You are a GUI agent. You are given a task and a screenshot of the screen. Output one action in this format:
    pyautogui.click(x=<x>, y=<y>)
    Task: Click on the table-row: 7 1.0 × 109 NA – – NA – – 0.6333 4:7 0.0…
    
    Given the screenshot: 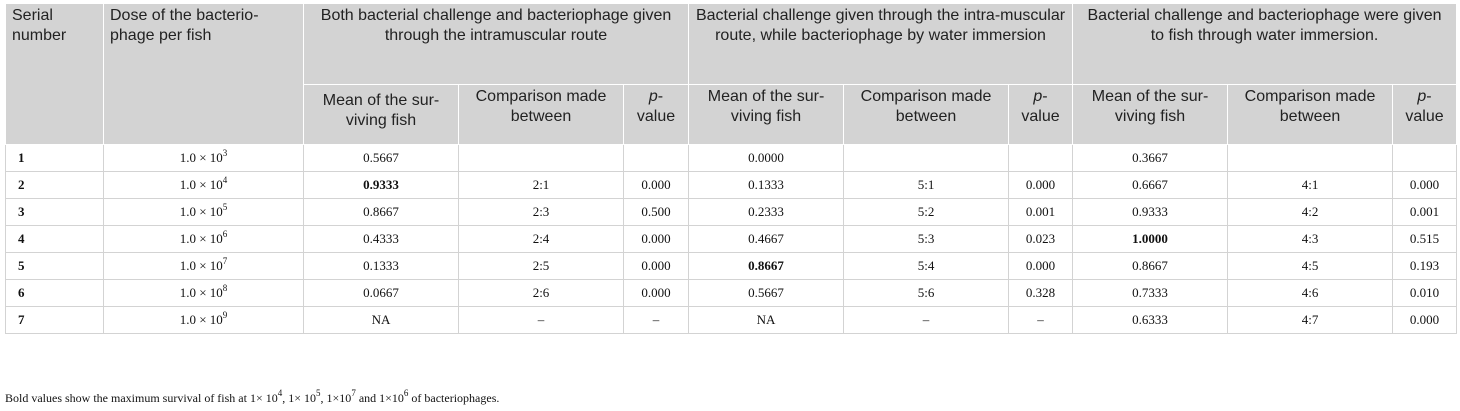 What is the action you would take?
    pyautogui.click(x=731, y=320)
    